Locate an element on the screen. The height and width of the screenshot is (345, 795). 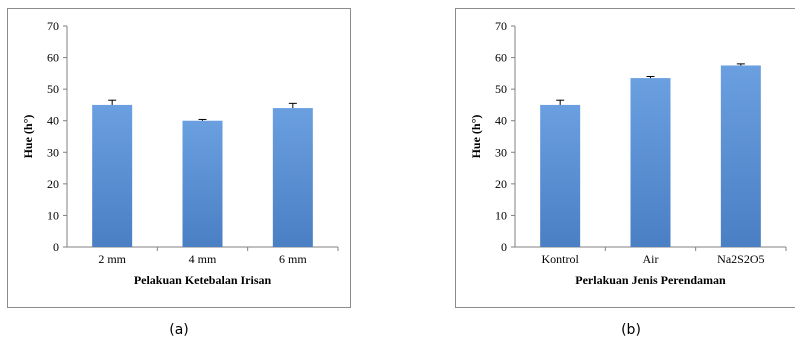
bar-kontrol is located at coordinates (560, 175).